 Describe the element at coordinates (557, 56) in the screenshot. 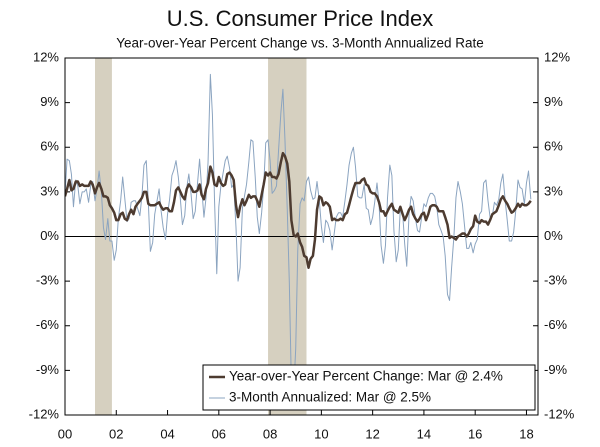

I see `y2-tick-label: 12%` at that location.